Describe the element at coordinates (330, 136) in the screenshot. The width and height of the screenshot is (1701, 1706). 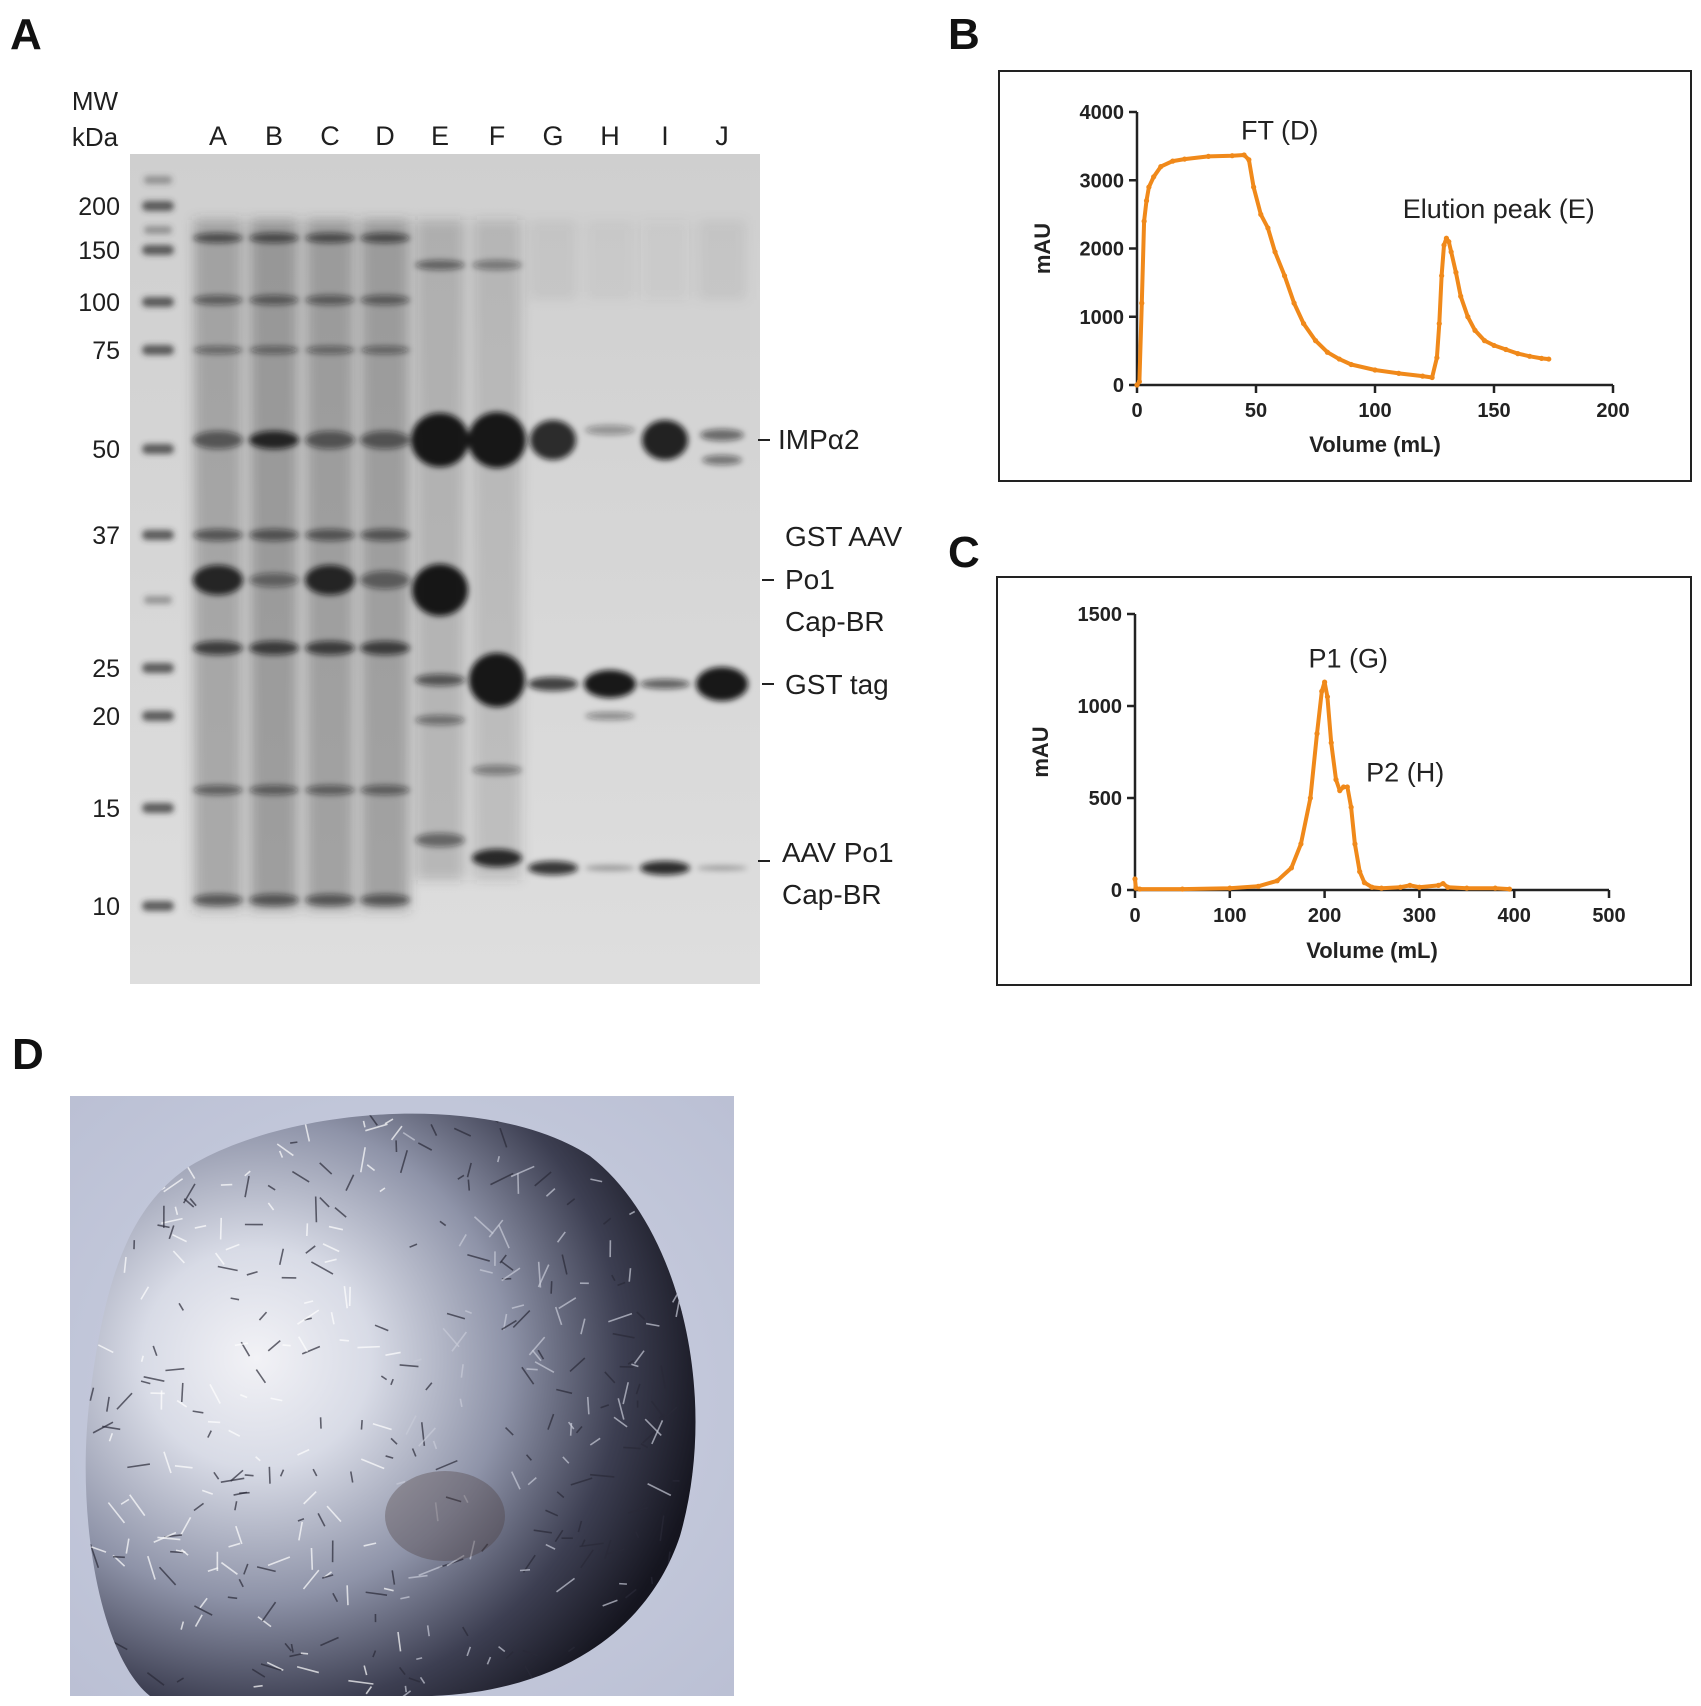
I see `lane-label-c: C` at that location.